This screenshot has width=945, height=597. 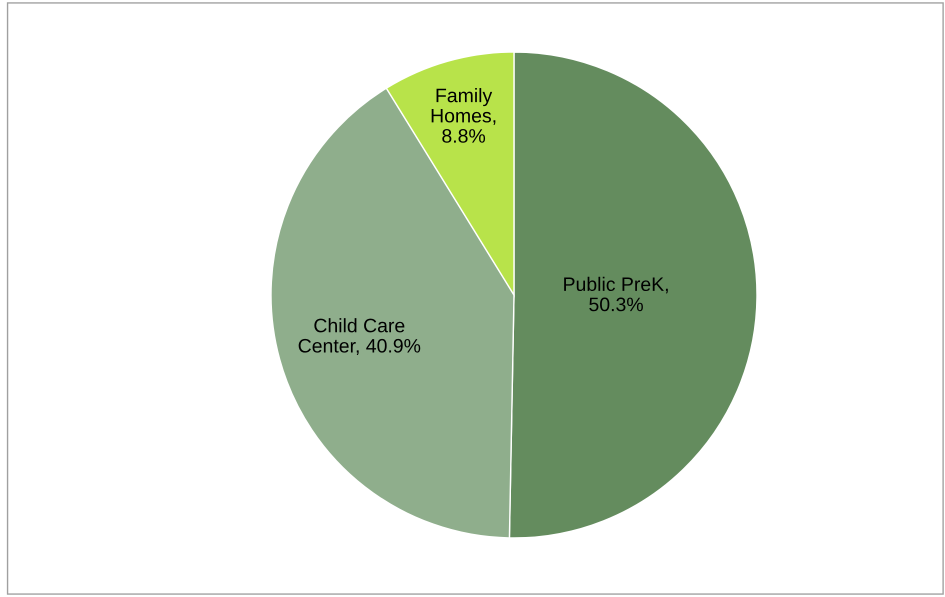 I want to click on slice-label: Family Homes, 8.8%, so click(x=464, y=115).